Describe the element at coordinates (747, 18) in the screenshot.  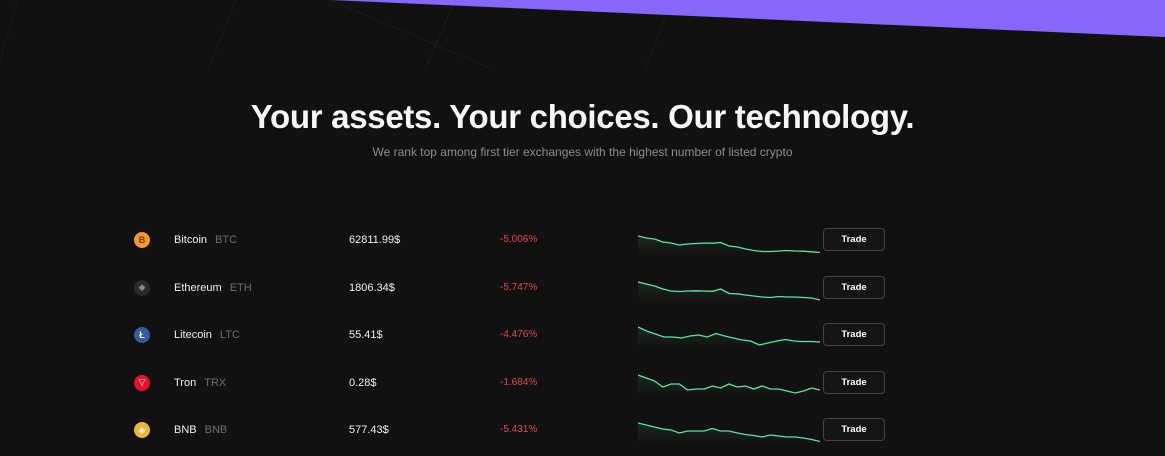
I see `purple-banner-shape` at that location.